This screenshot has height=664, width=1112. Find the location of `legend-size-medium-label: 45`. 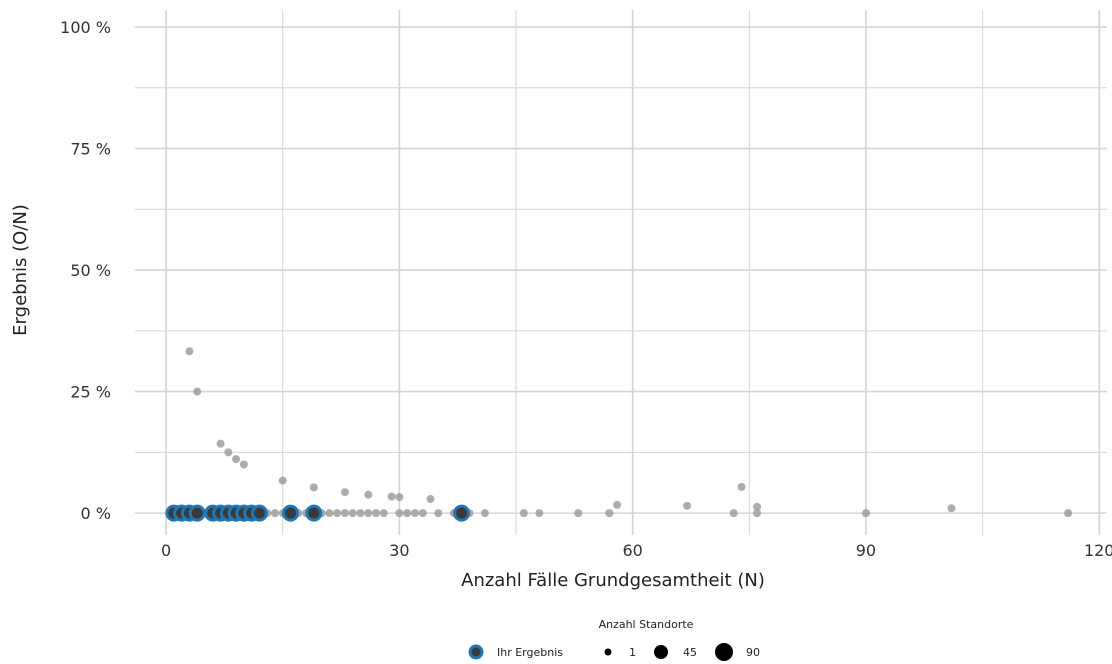

legend-size-medium-label: 45 is located at coordinates (690, 652).